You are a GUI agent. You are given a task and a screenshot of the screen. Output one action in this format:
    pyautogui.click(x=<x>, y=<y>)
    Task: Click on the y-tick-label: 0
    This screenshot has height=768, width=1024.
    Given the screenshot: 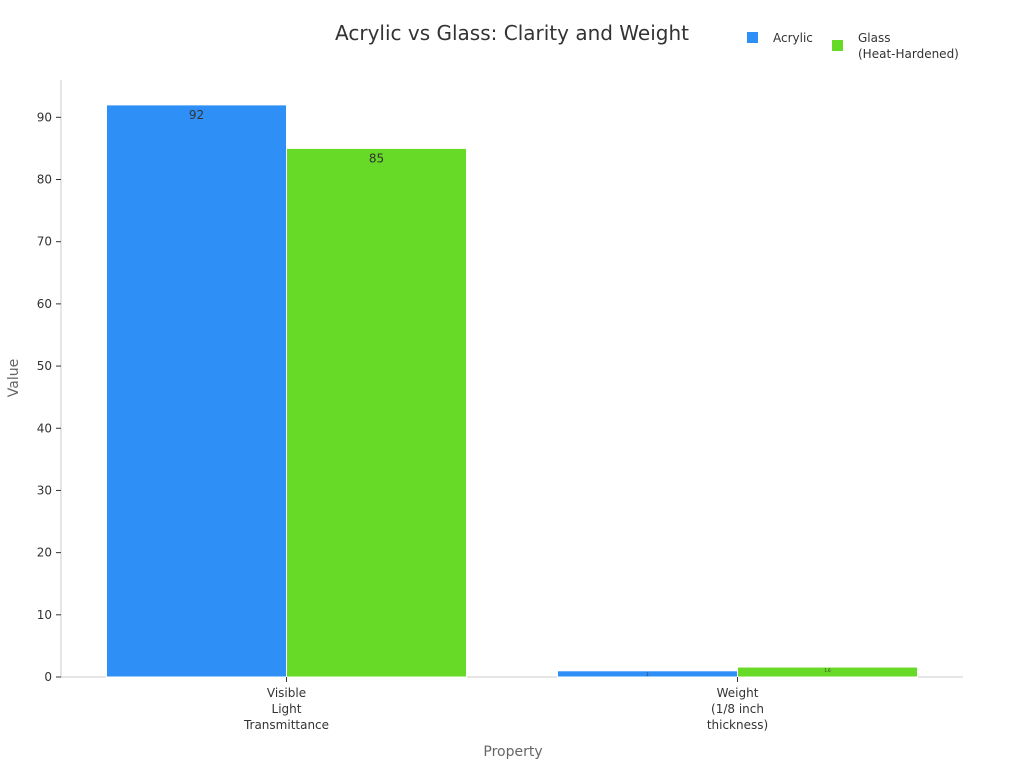 What is the action you would take?
    pyautogui.click(x=48, y=677)
    